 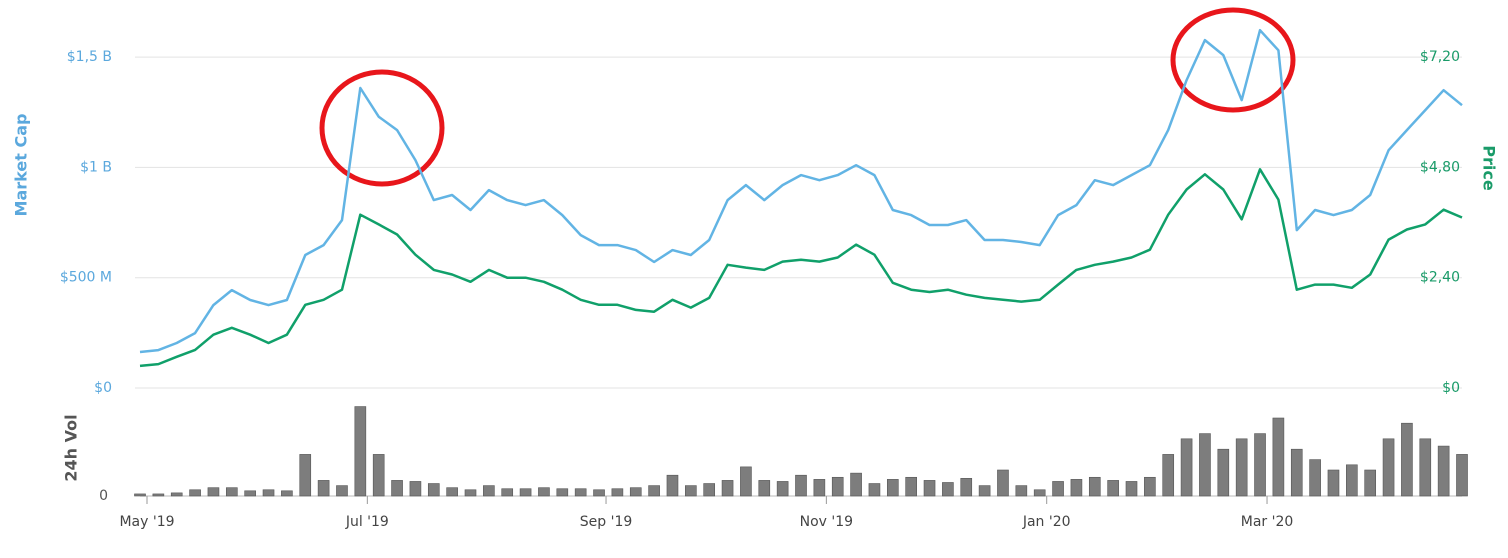 What do you see at coordinates (826, 522) in the screenshot?
I see `x-tick-label: Nov '19` at bounding box center [826, 522].